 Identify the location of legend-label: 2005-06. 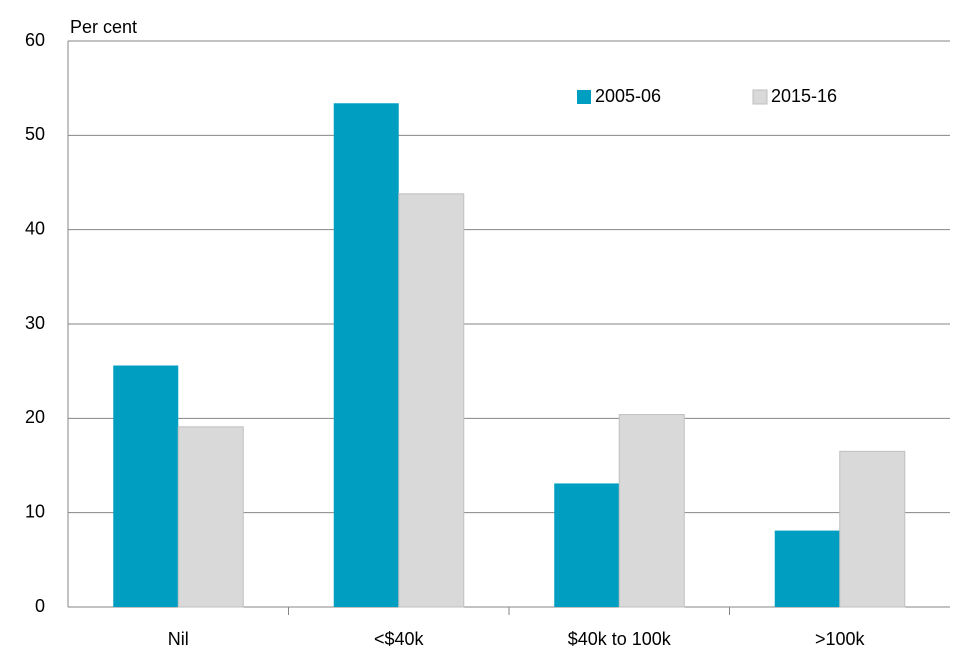
(628, 96).